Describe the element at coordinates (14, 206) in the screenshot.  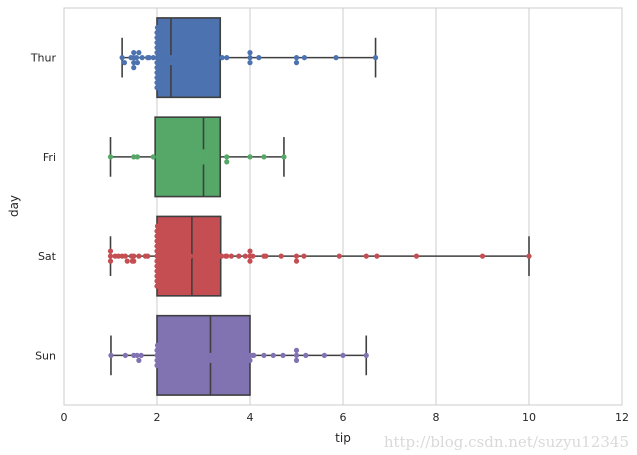
I see `y-axis-label: day` at that location.